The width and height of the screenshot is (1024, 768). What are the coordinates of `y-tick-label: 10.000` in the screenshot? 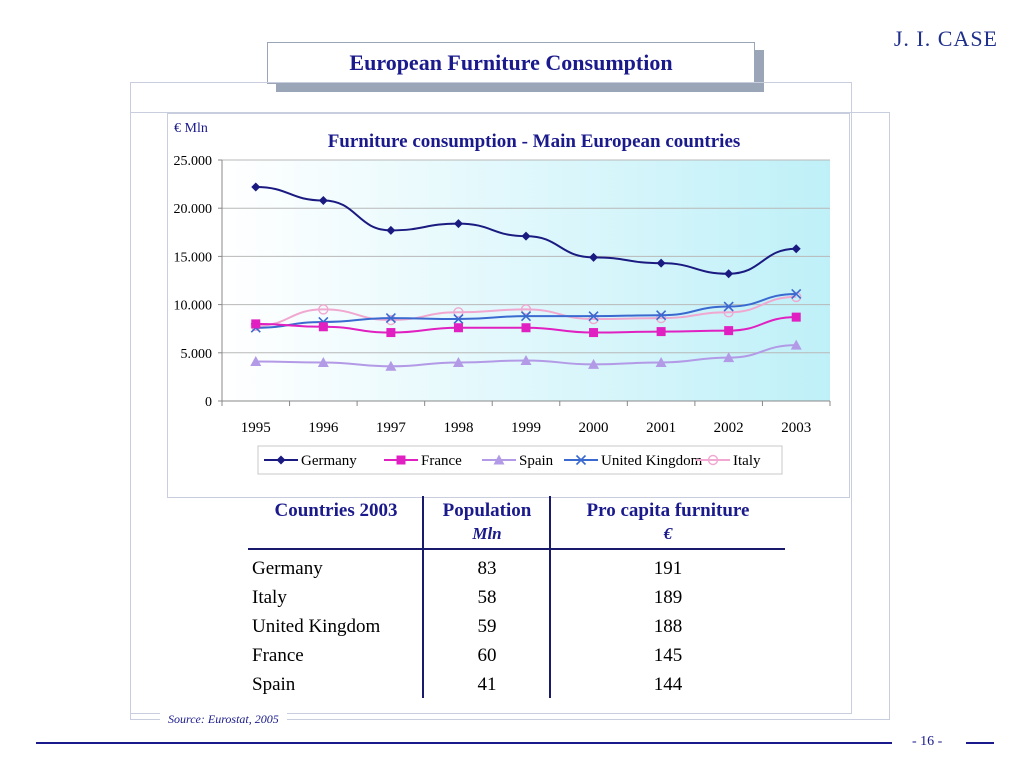 It's located at (193, 306).